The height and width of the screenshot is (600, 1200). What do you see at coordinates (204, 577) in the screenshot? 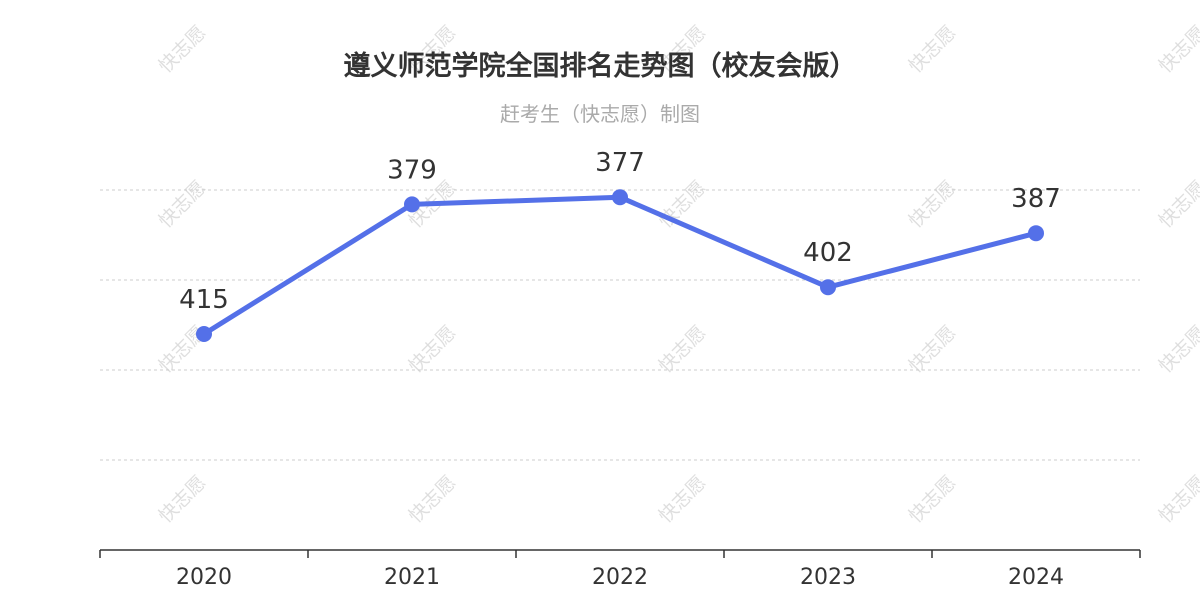
I see `x-tick-label: 2020` at bounding box center [204, 577].